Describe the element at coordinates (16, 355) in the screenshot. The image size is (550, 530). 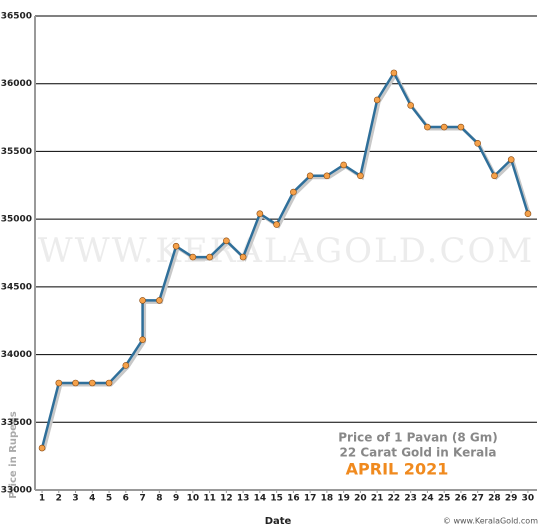
I see `y-tick-label: 34000` at that location.